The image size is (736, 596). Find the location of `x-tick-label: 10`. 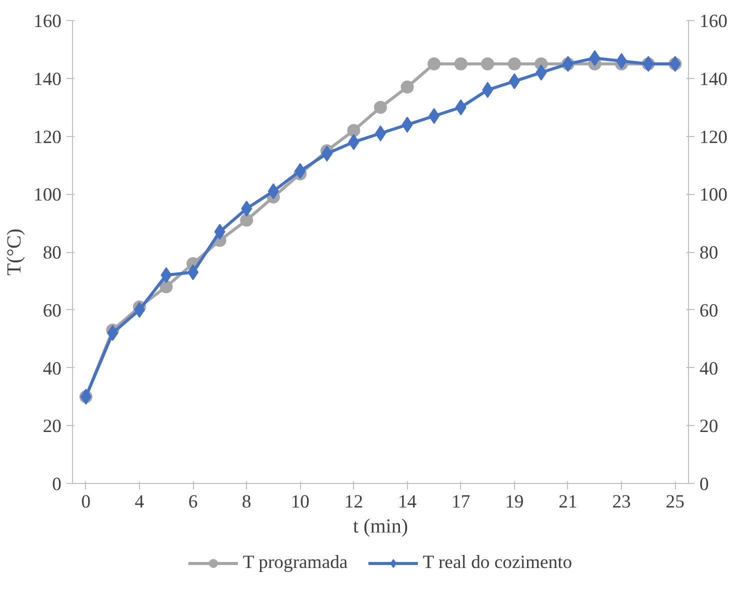

x-tick-label: 10 is located at coordinates (300, 502).